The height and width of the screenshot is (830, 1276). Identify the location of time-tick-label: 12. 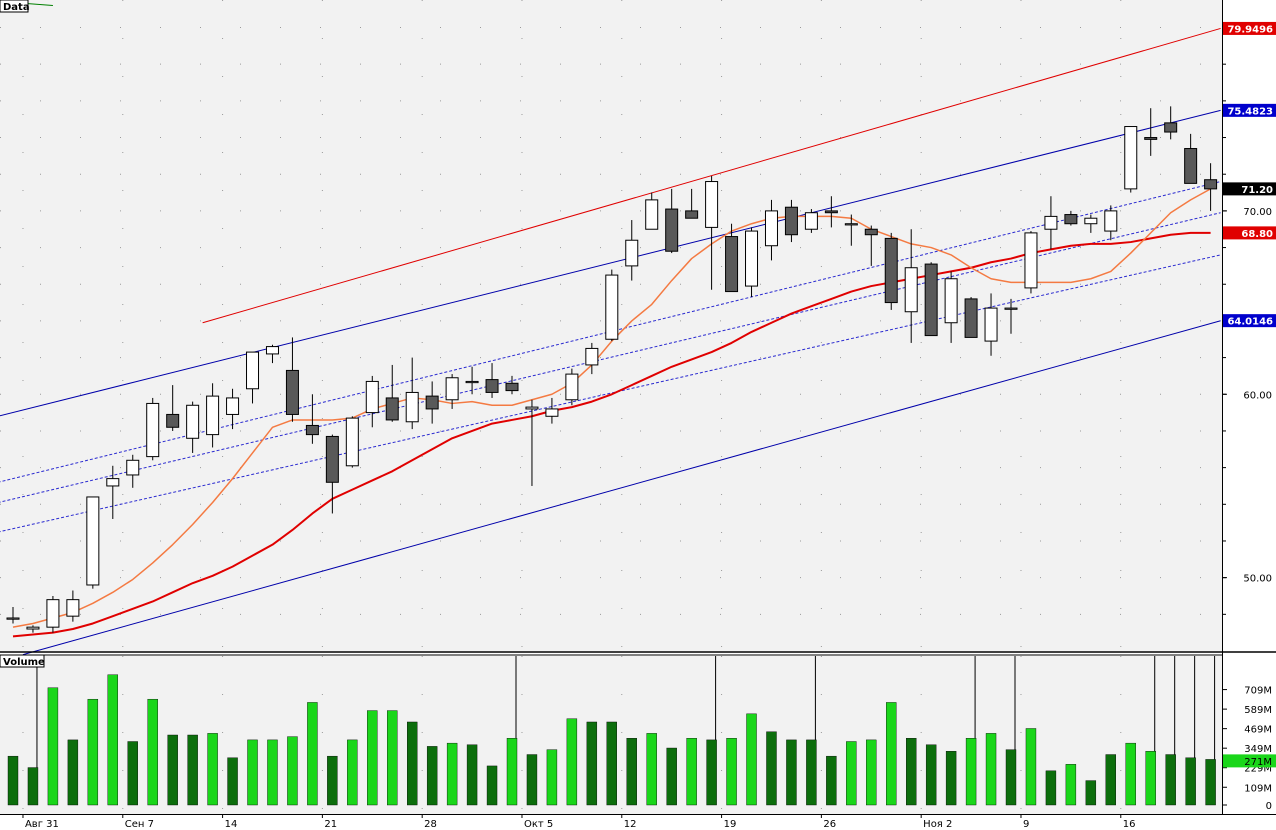
(630, 824).